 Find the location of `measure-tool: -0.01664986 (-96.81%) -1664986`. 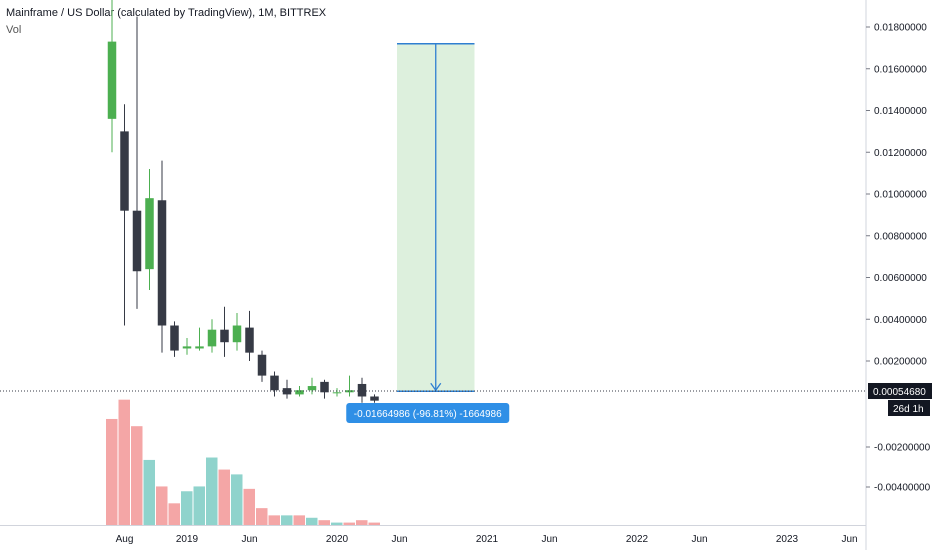

measure-tool: -0.01664986 (-96.81%) -1664986 is located at coordinates (428, 232).